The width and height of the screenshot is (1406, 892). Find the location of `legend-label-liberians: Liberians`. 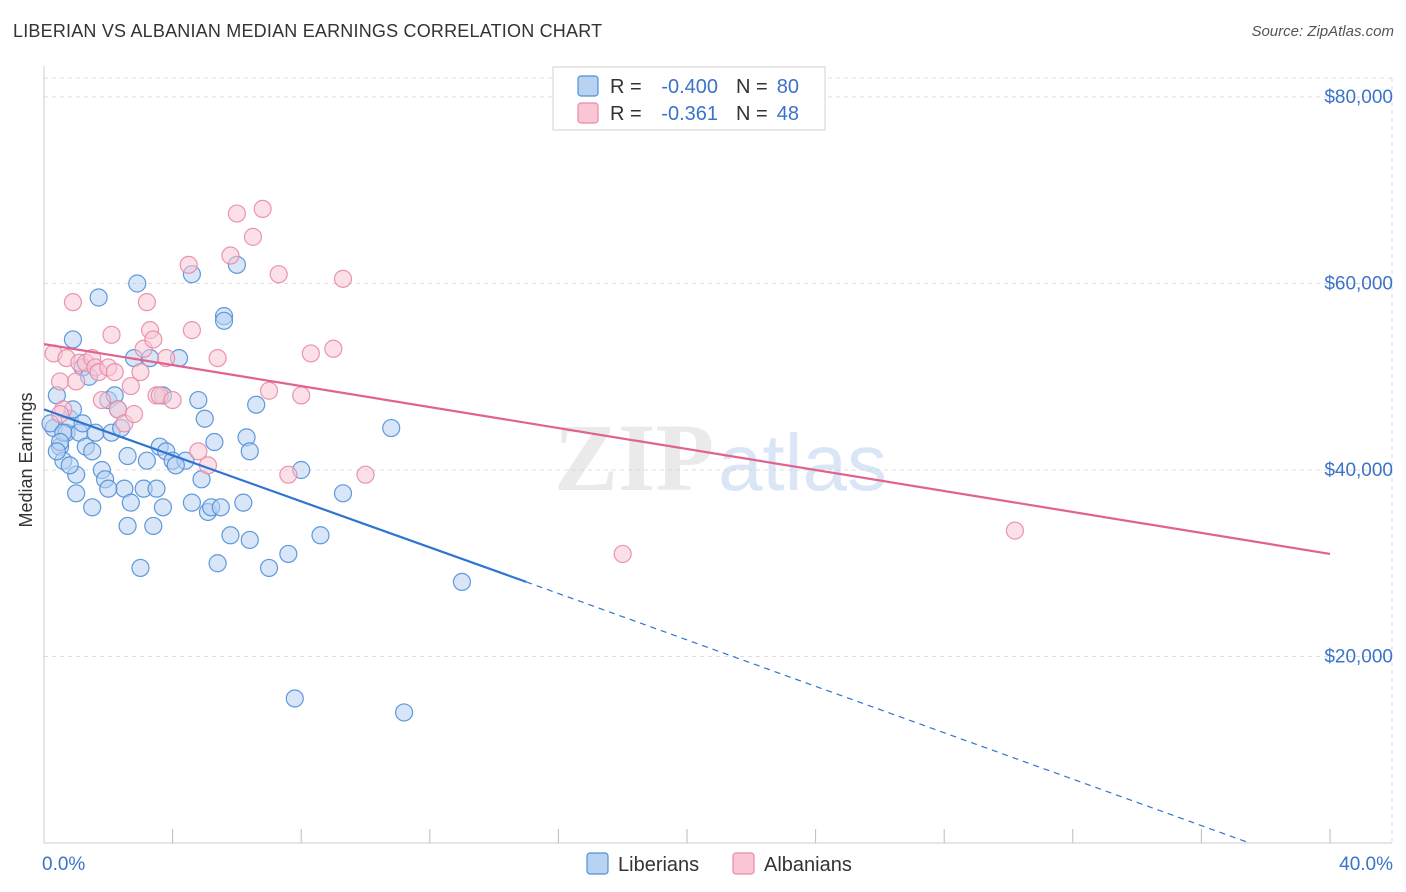

legend-label-liberians: Liberians is located at coordinates (658, 865).